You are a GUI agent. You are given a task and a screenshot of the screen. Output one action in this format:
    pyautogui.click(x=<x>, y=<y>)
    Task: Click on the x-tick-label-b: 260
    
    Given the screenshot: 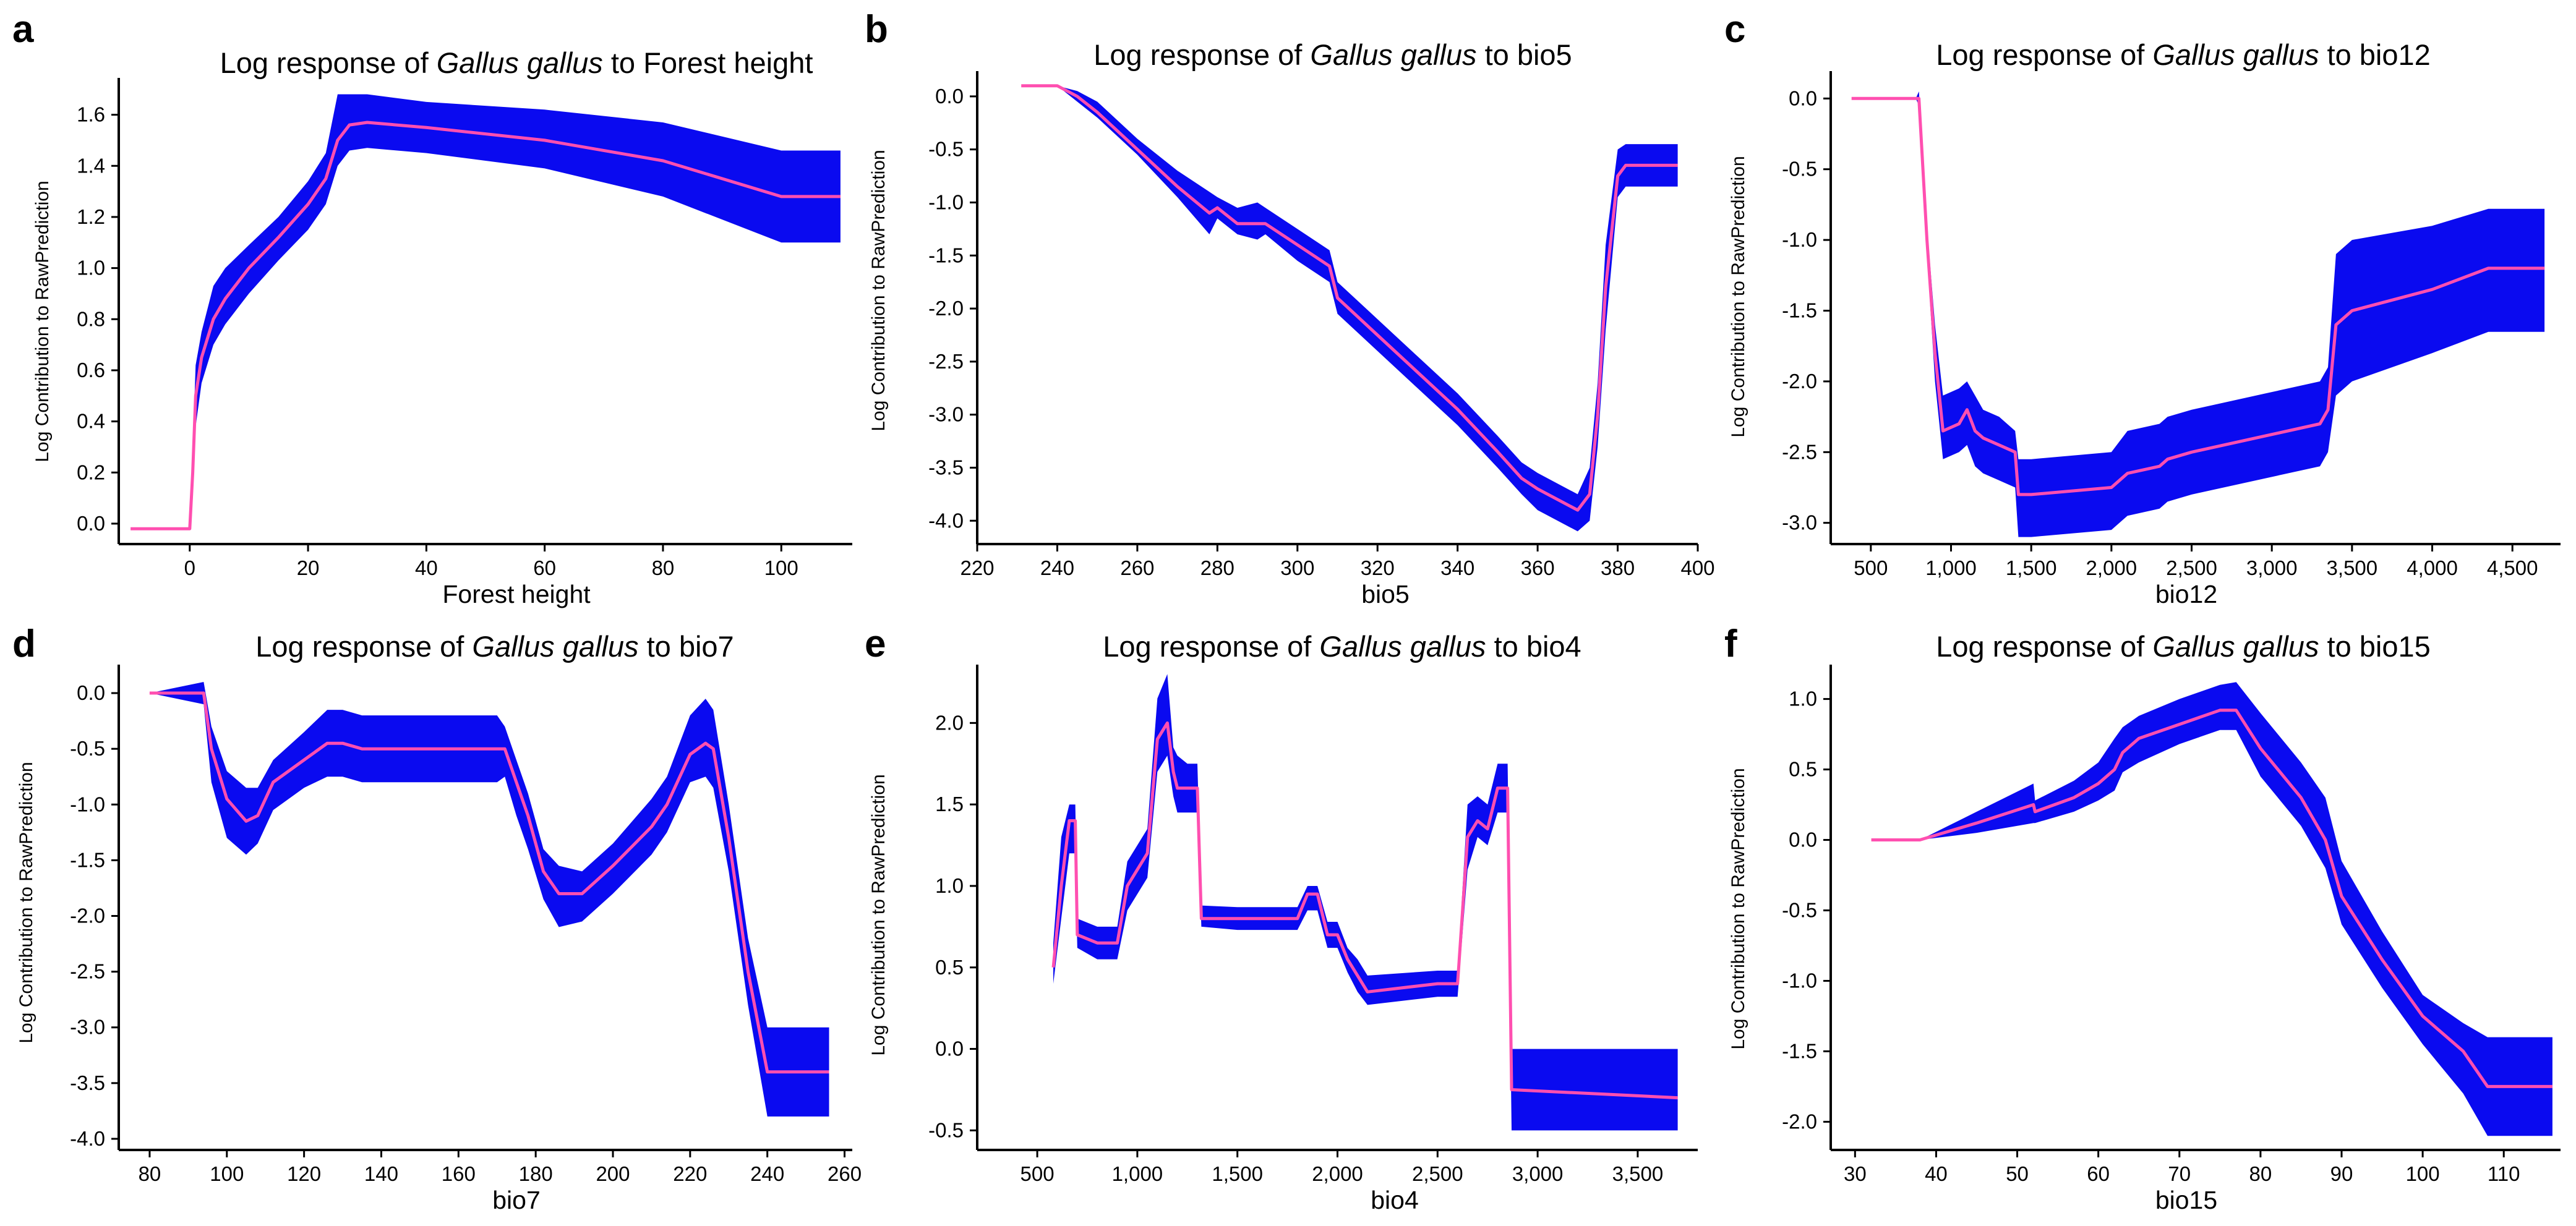 What is the action you would take?
    pyautogui.click(x=1137, y=567)
    